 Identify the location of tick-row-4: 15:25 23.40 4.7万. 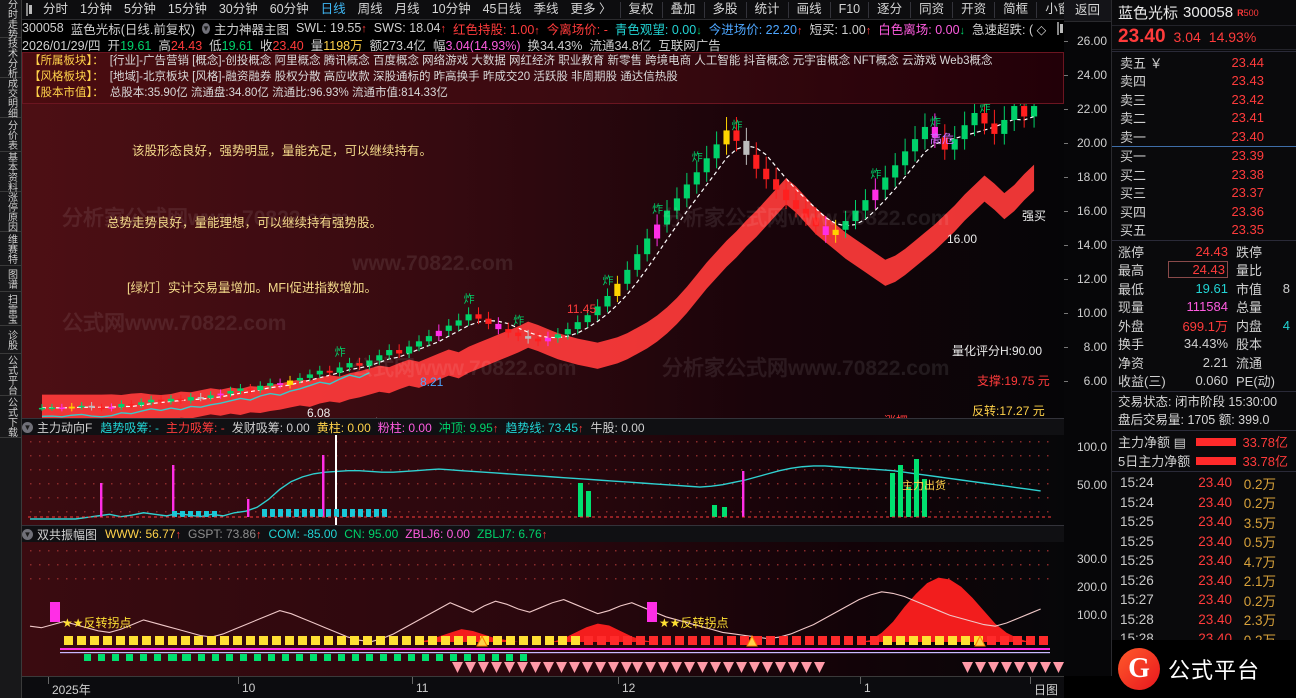
(1204, 561).